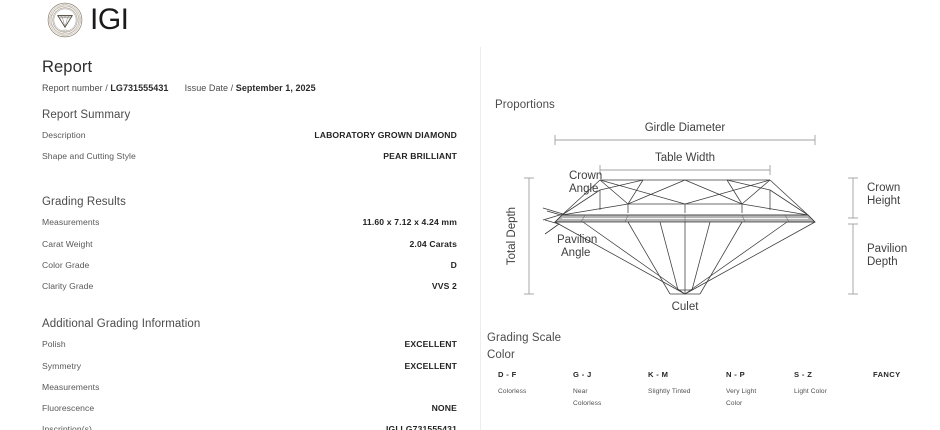 The height and width of the screenshot is (430, 940). Describe the element at coordinates (734, 404) in the screenshot. I see `color-grade-description-line2: Color` at that location.